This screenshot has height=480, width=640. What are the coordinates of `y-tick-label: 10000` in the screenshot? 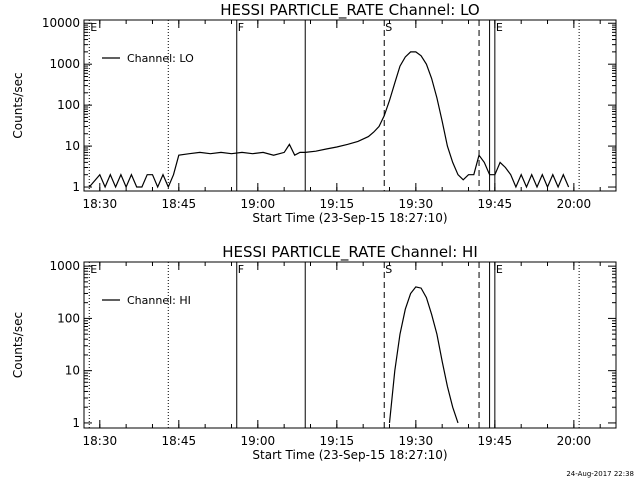 It's located at (61, 23).